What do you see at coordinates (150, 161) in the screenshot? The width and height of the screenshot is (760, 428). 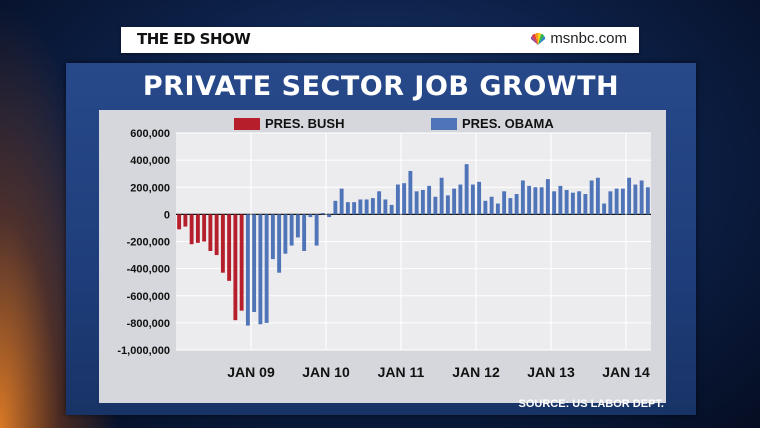 I see `y-tick-label: 400,000` at bounding box center [150, 161].